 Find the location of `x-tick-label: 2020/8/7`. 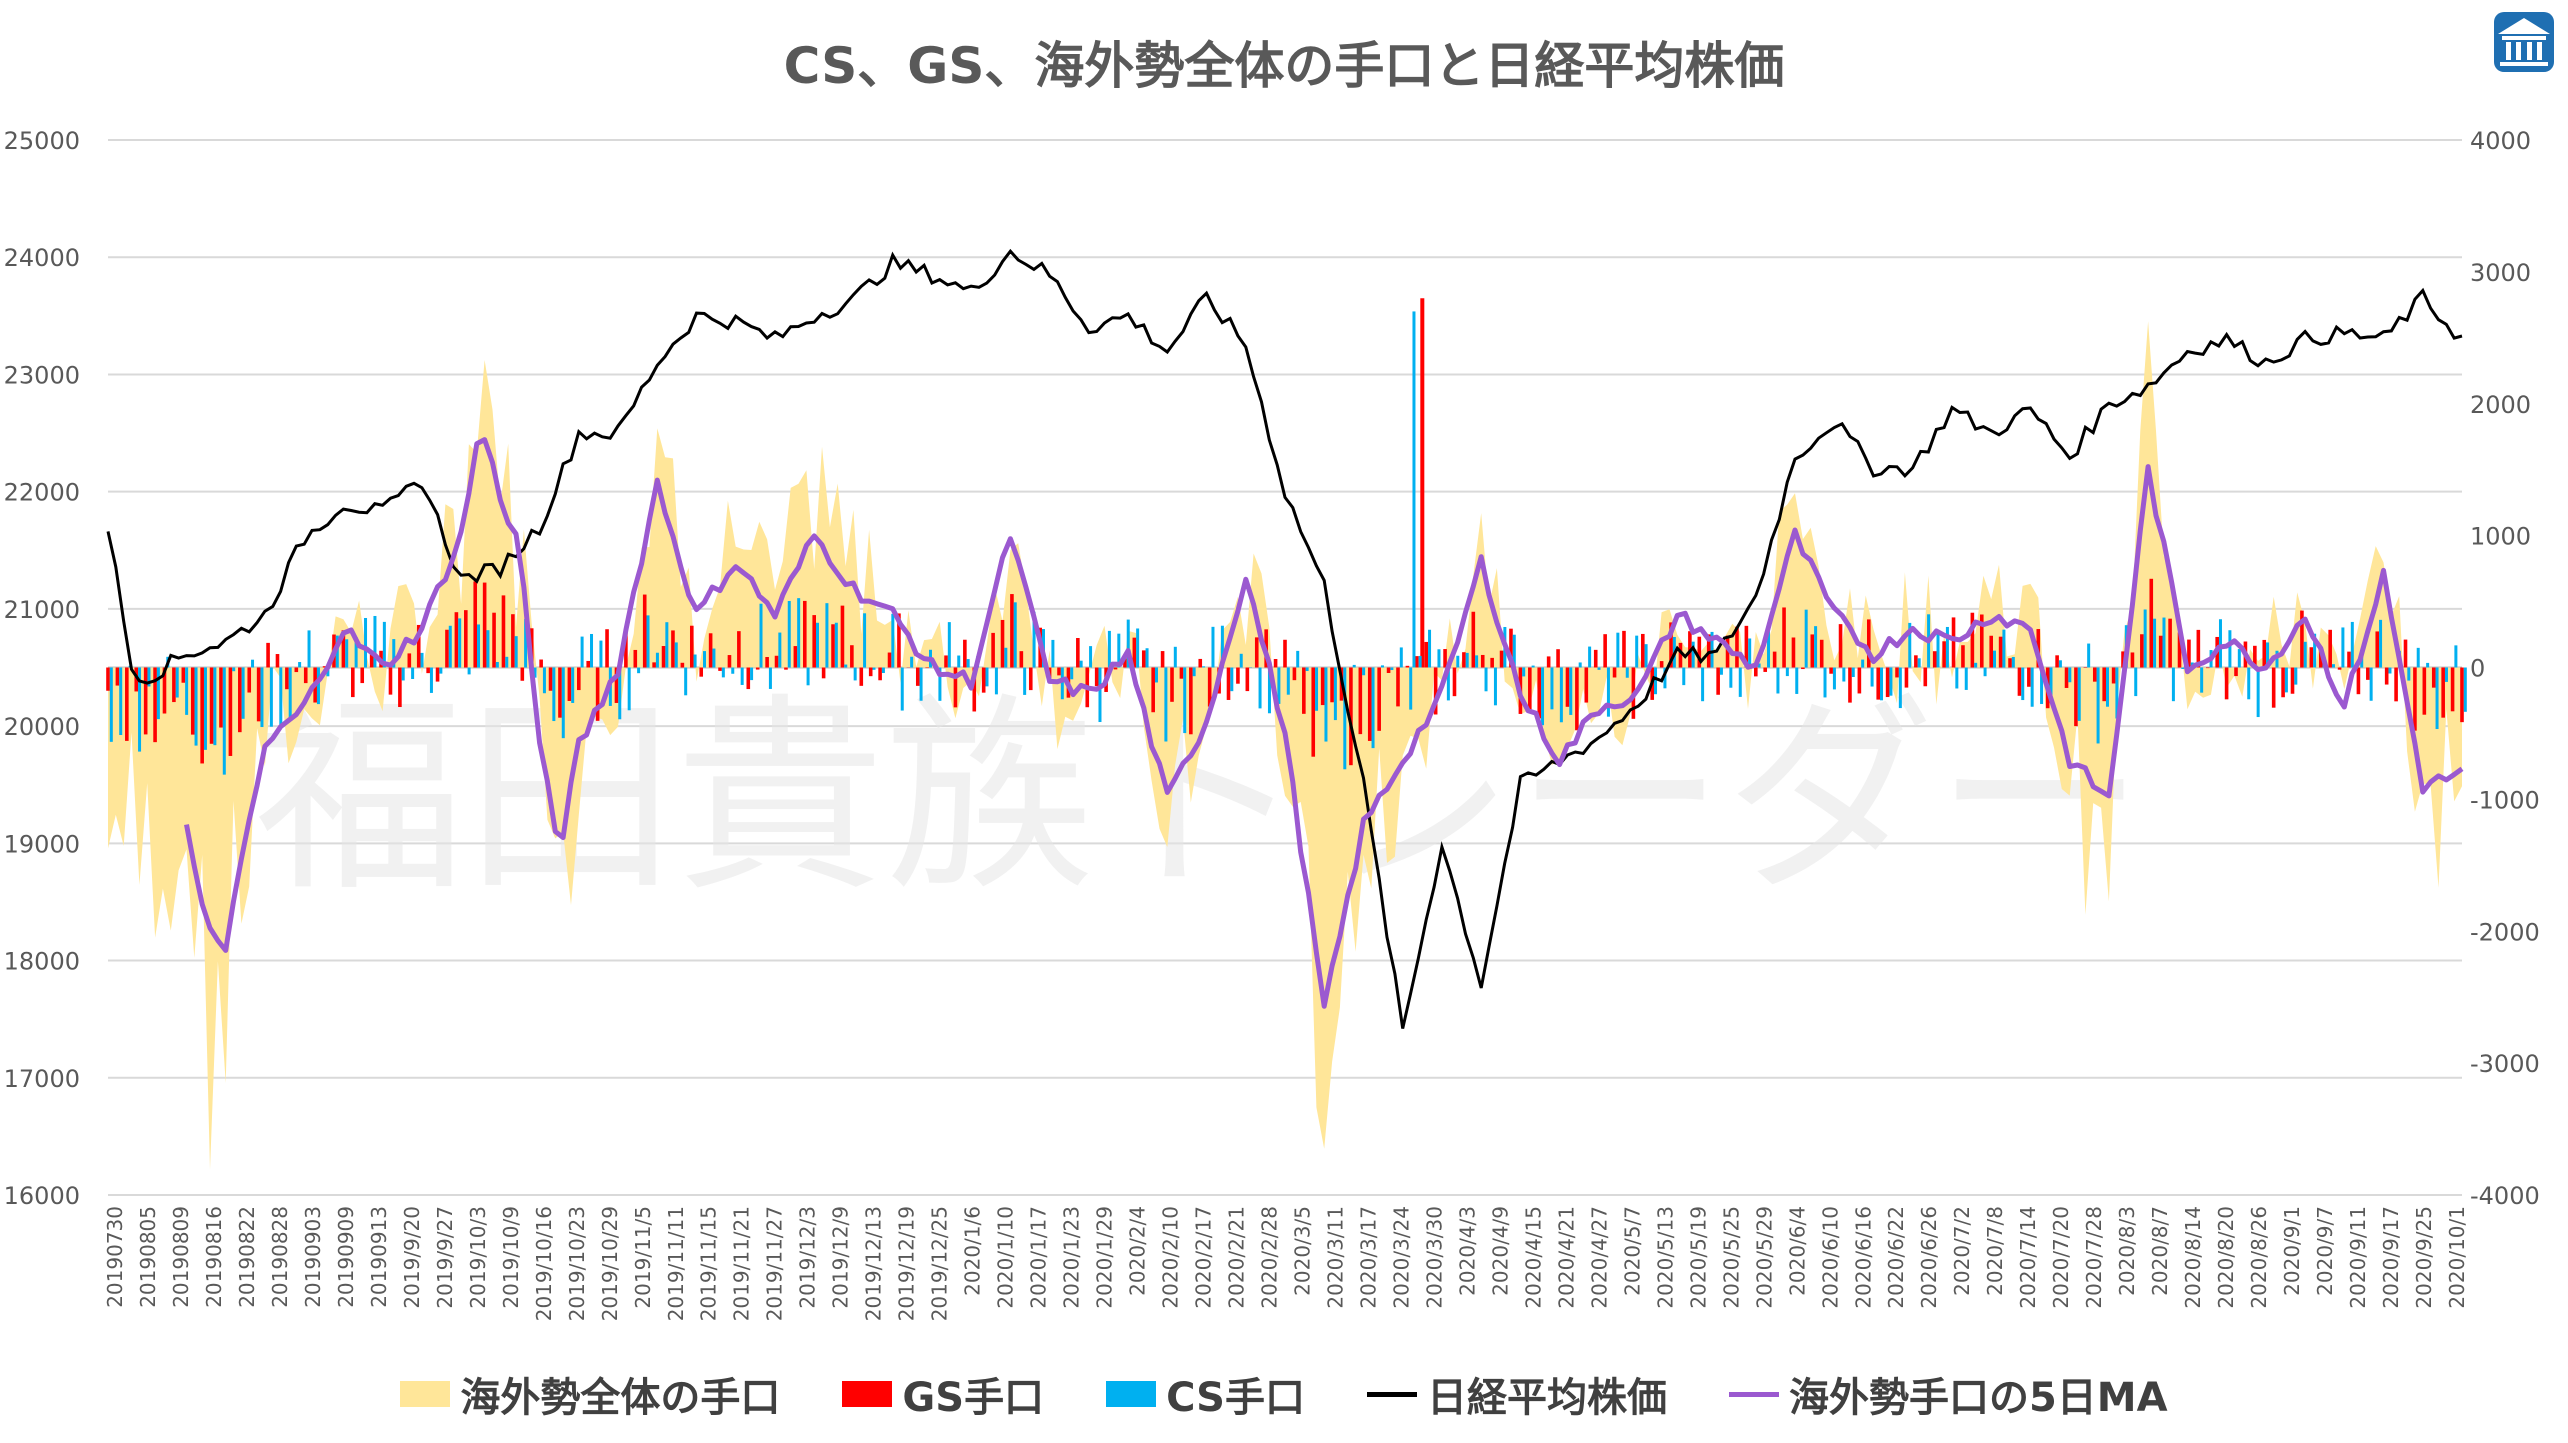

x-tick-label: 2020/8/7 is located at coordinates (2160, 1251).